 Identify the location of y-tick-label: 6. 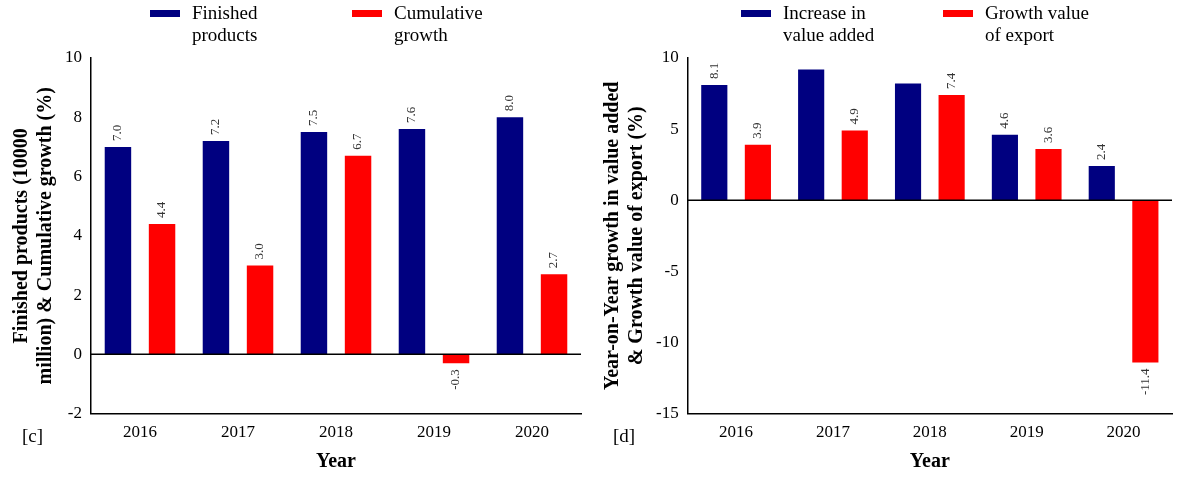
(77, 175).